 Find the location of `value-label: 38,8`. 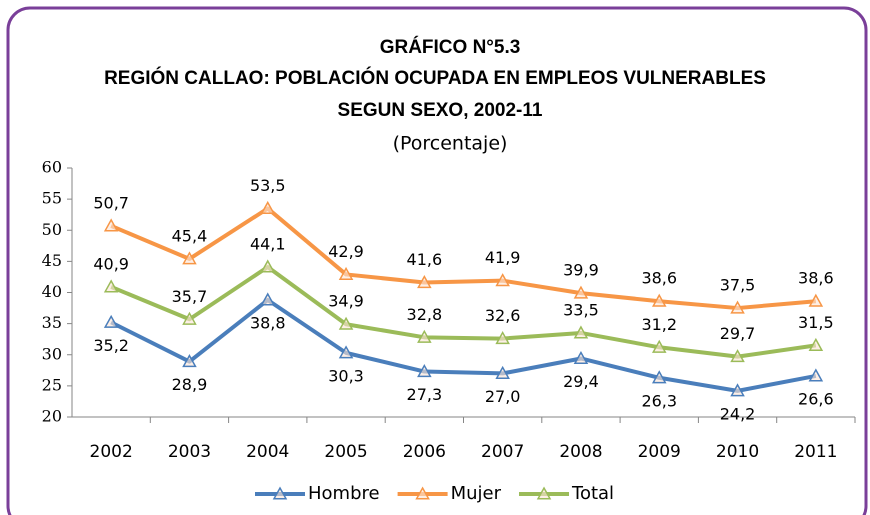

value-label: 38,8 is located at coordinates (268, 322).